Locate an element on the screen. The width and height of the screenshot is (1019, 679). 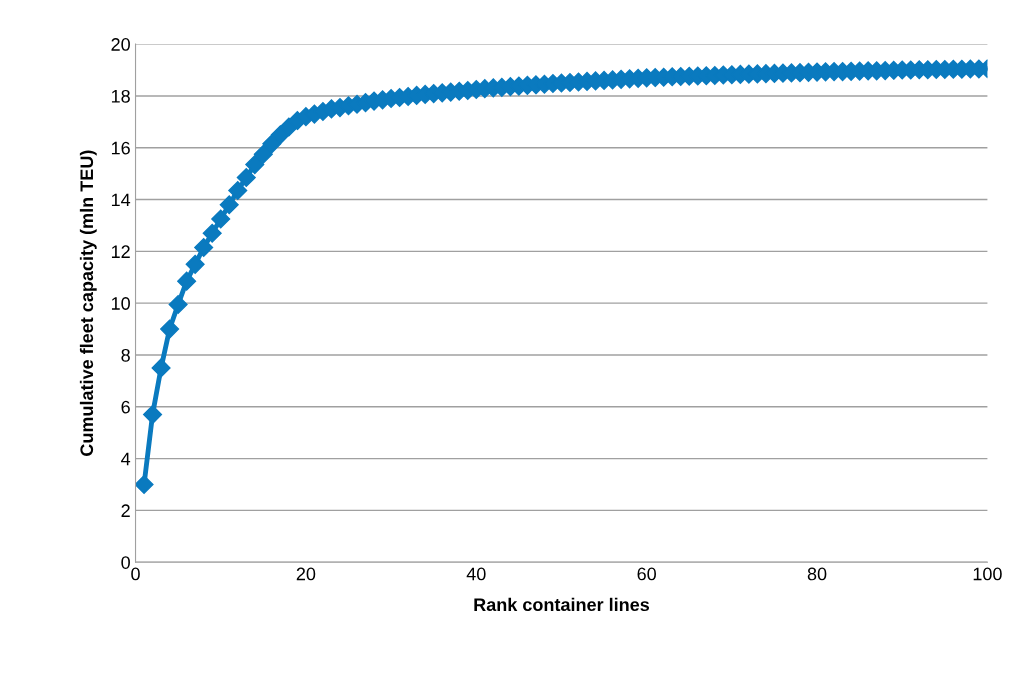
x-tick-label: 20 is located at coordinates (306, 574).